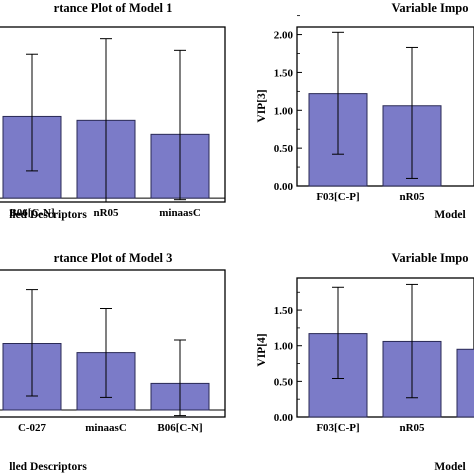  I want to click on plot-frame, so click(113, 343).